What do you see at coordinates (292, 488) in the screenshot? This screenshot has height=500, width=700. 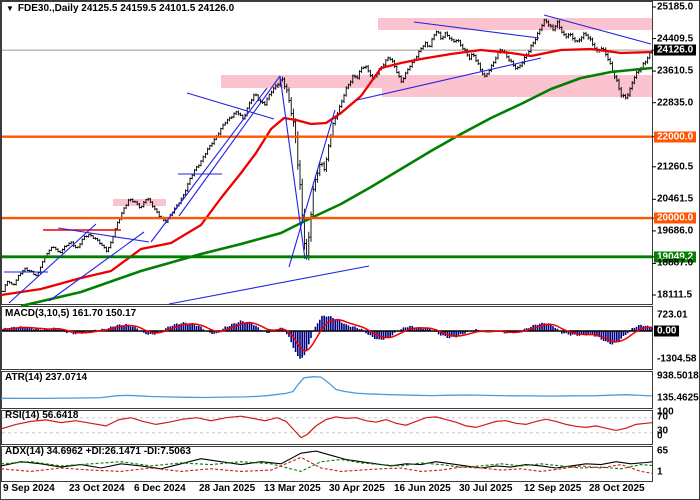 I see `time-axis-label-4: 13 Mar 2025` at bounding box center [292, 488].